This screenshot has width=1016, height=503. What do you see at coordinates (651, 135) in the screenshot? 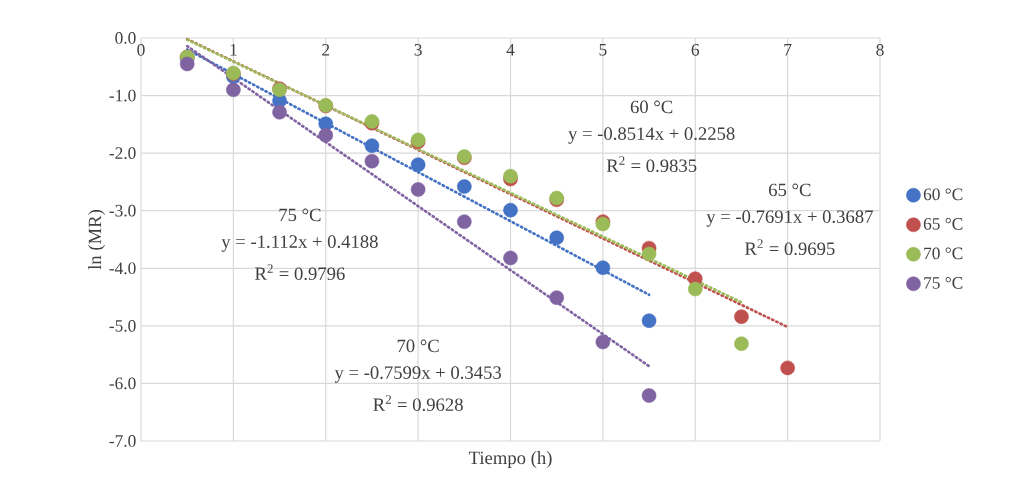
I see `annotation: y = -0.8514x + 0.2258` at bounding box center [651, 135].